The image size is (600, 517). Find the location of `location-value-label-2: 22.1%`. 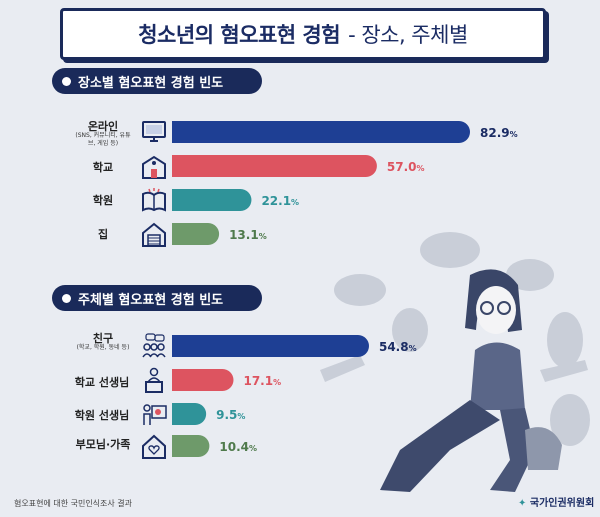

location-value-label-2: 22.1% is located at coordinates (280, 201).